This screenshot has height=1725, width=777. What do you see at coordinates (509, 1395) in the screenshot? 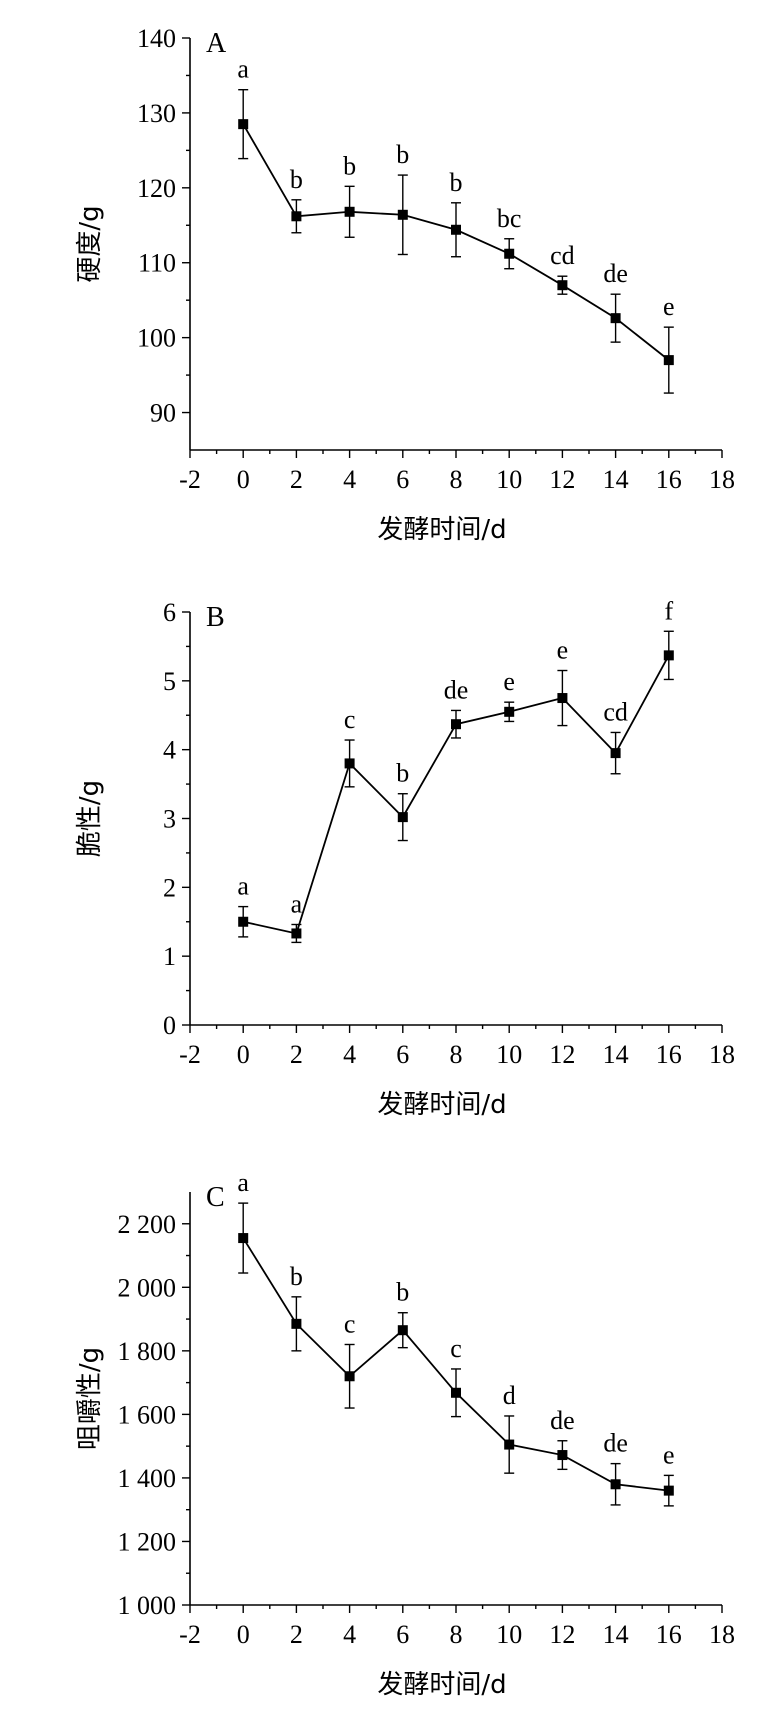
I see `significance-letter: d` at bounding box center [509, 1395].